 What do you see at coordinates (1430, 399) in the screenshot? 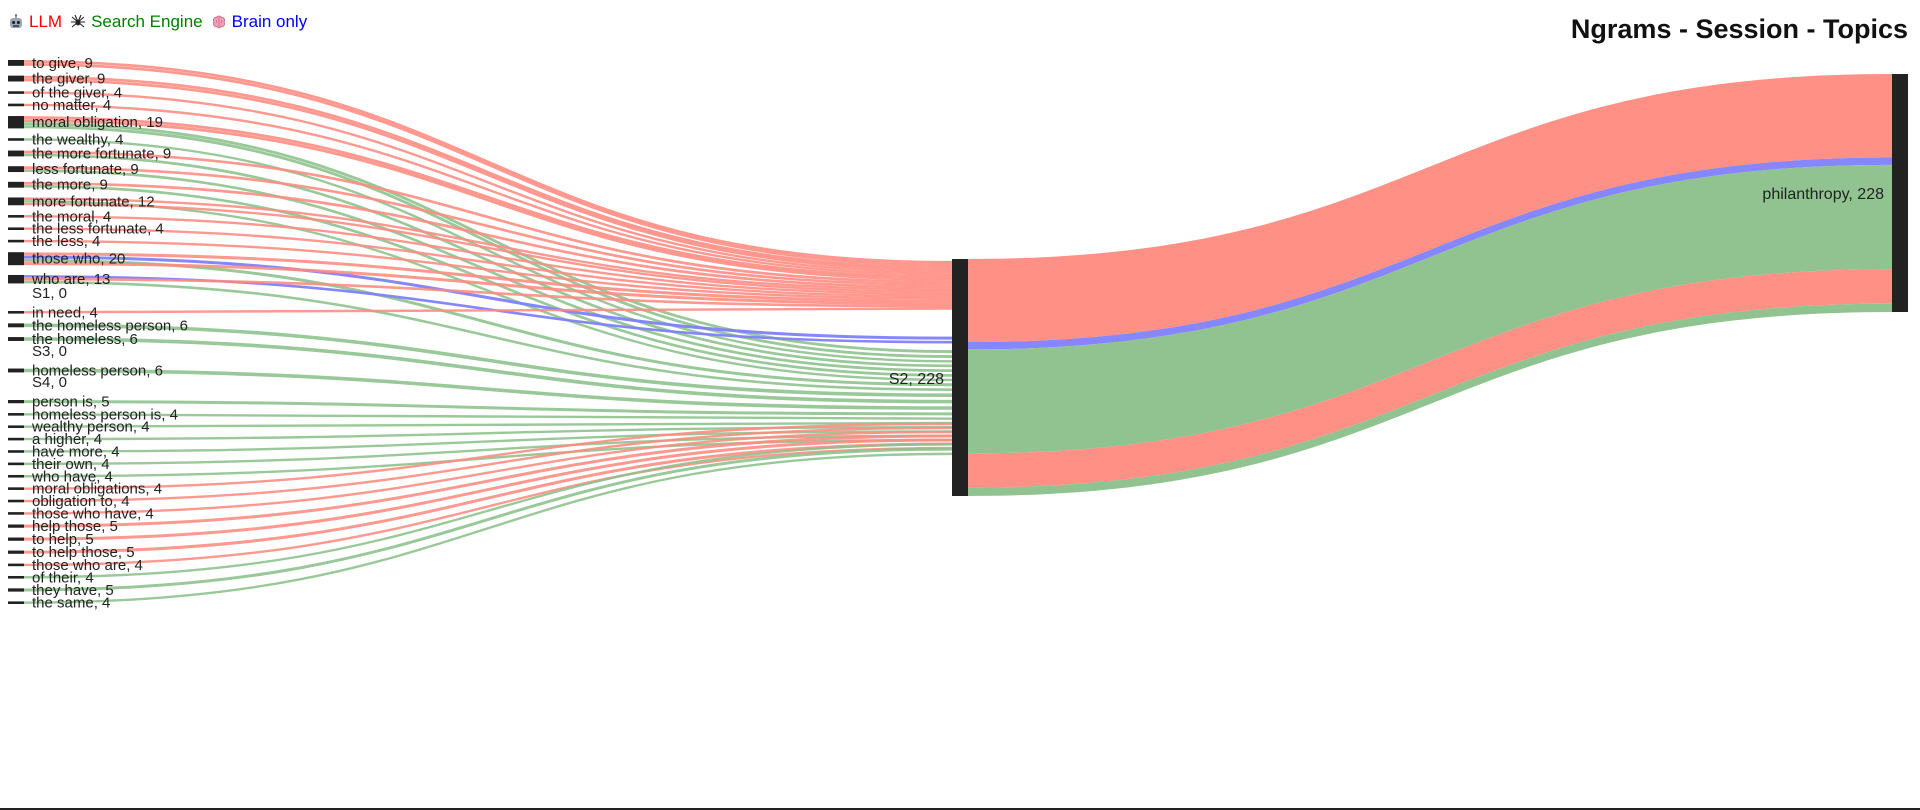
I see `topic-flow-search-engine` at bounding box center [1430, 399].